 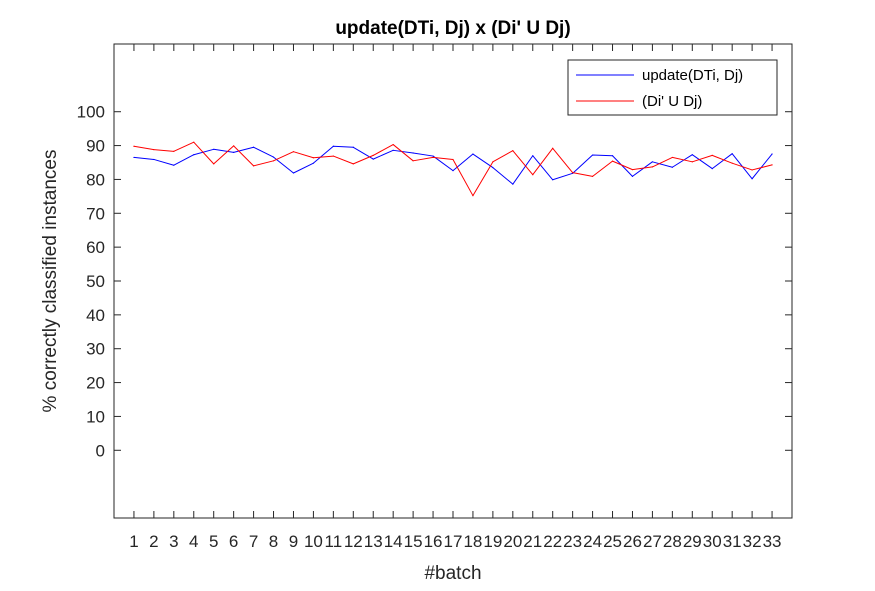 What do you see at coordinates (95, 179) in the screenshot?
I see `y-tick-label: 80` at bounding box center [95, 179].